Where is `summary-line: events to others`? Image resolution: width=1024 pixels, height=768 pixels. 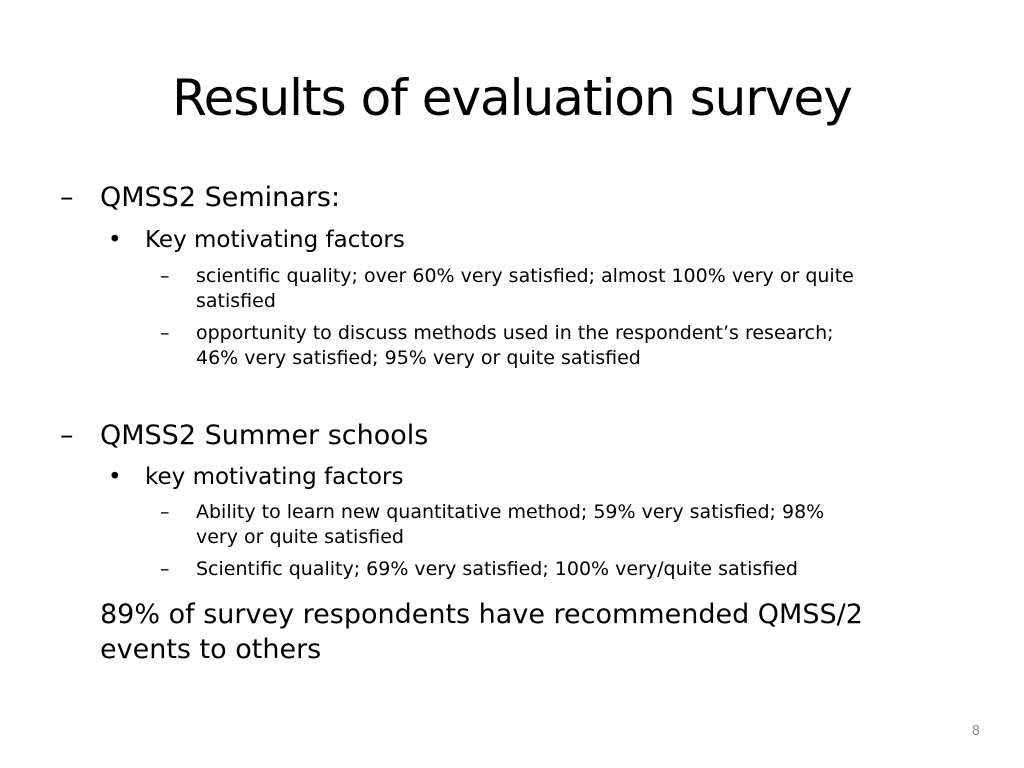 summary-line: events to others is located at coordinates (211, 649).